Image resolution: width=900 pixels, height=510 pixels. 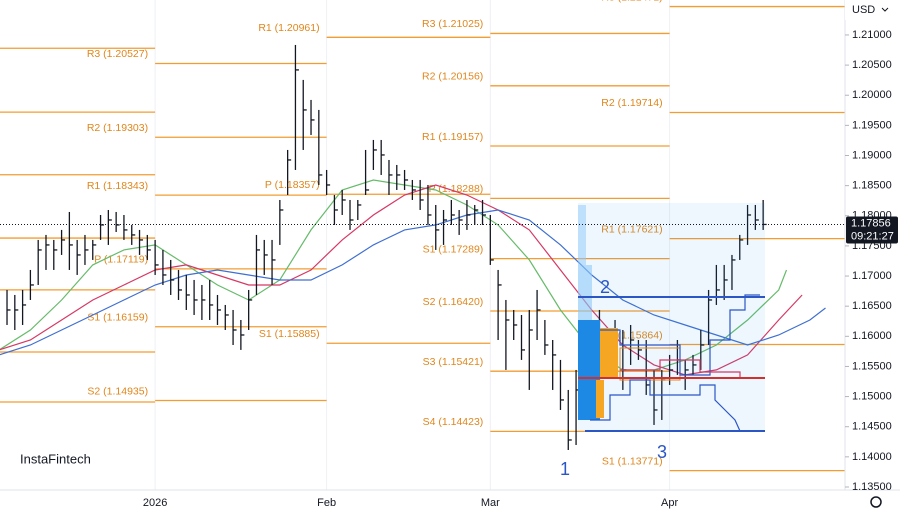 What do you see at coordinates (565, 469) in the screenshot?
I see `annotation: 1` at bounding box center [565, 469].